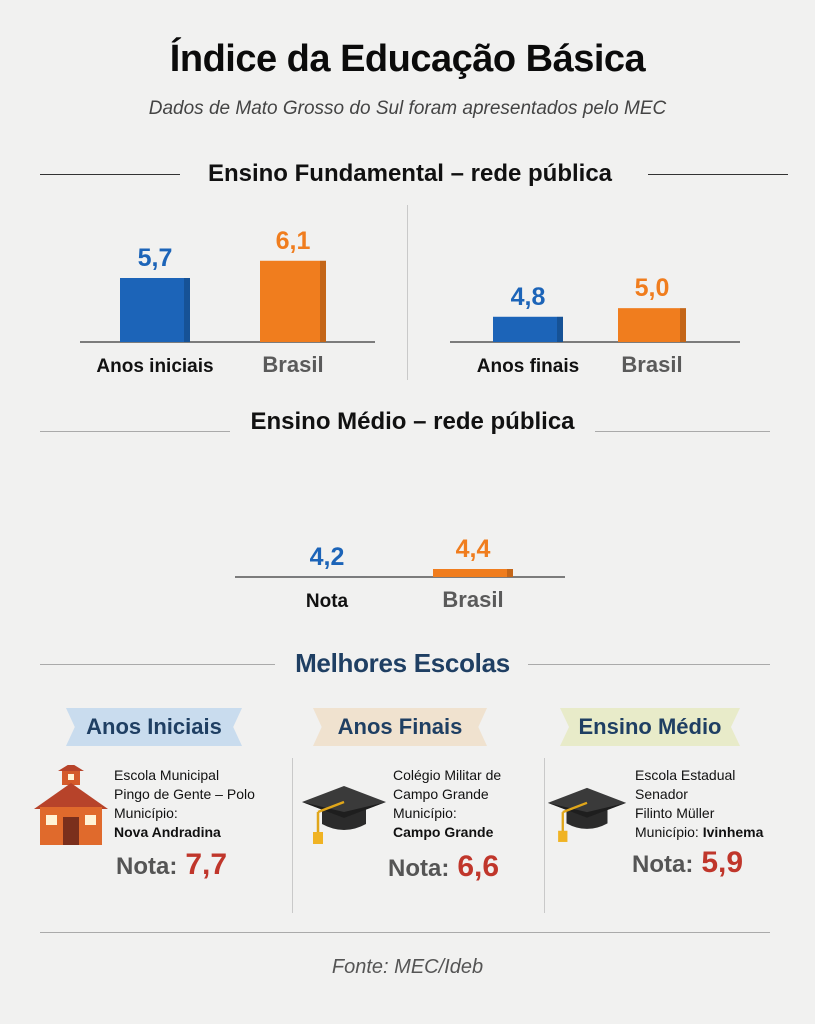  What do you see at coordinates (675, 813) in the screenshot?
I see `school-line: Filinto Müller` at bounding box center [675, 813].